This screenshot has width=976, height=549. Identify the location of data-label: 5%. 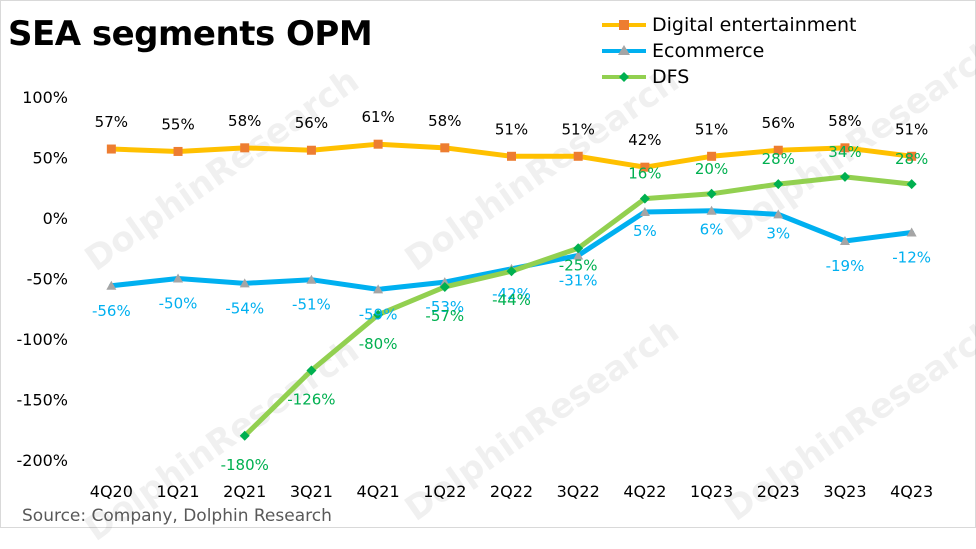
(645, 231).